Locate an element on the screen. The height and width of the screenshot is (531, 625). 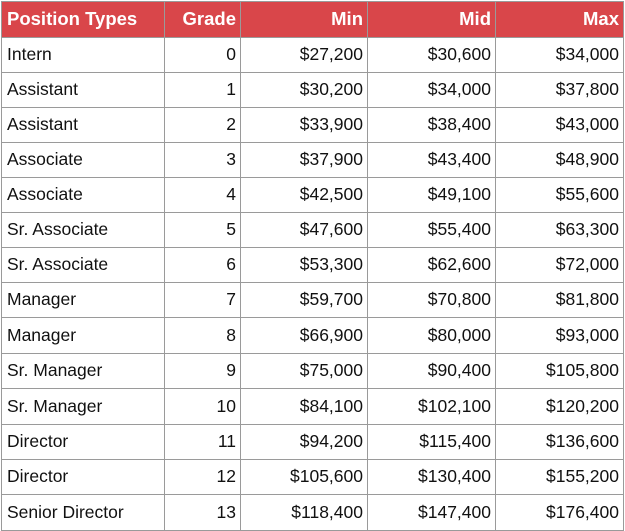
cell-grade: 1 is located at coordinates (202, 90).